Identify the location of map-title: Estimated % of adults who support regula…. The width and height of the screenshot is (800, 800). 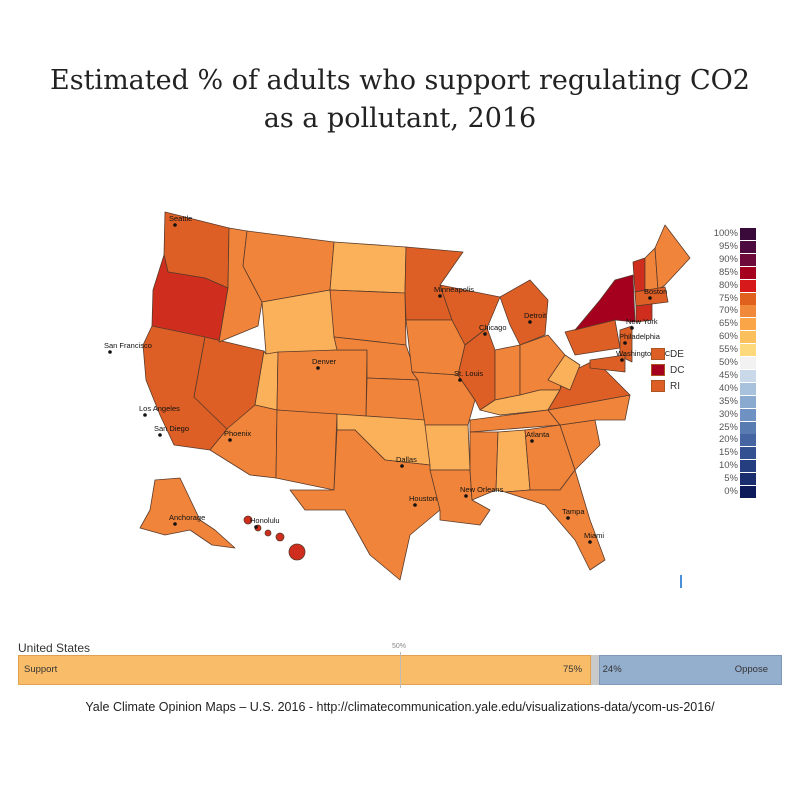
(400, 100).